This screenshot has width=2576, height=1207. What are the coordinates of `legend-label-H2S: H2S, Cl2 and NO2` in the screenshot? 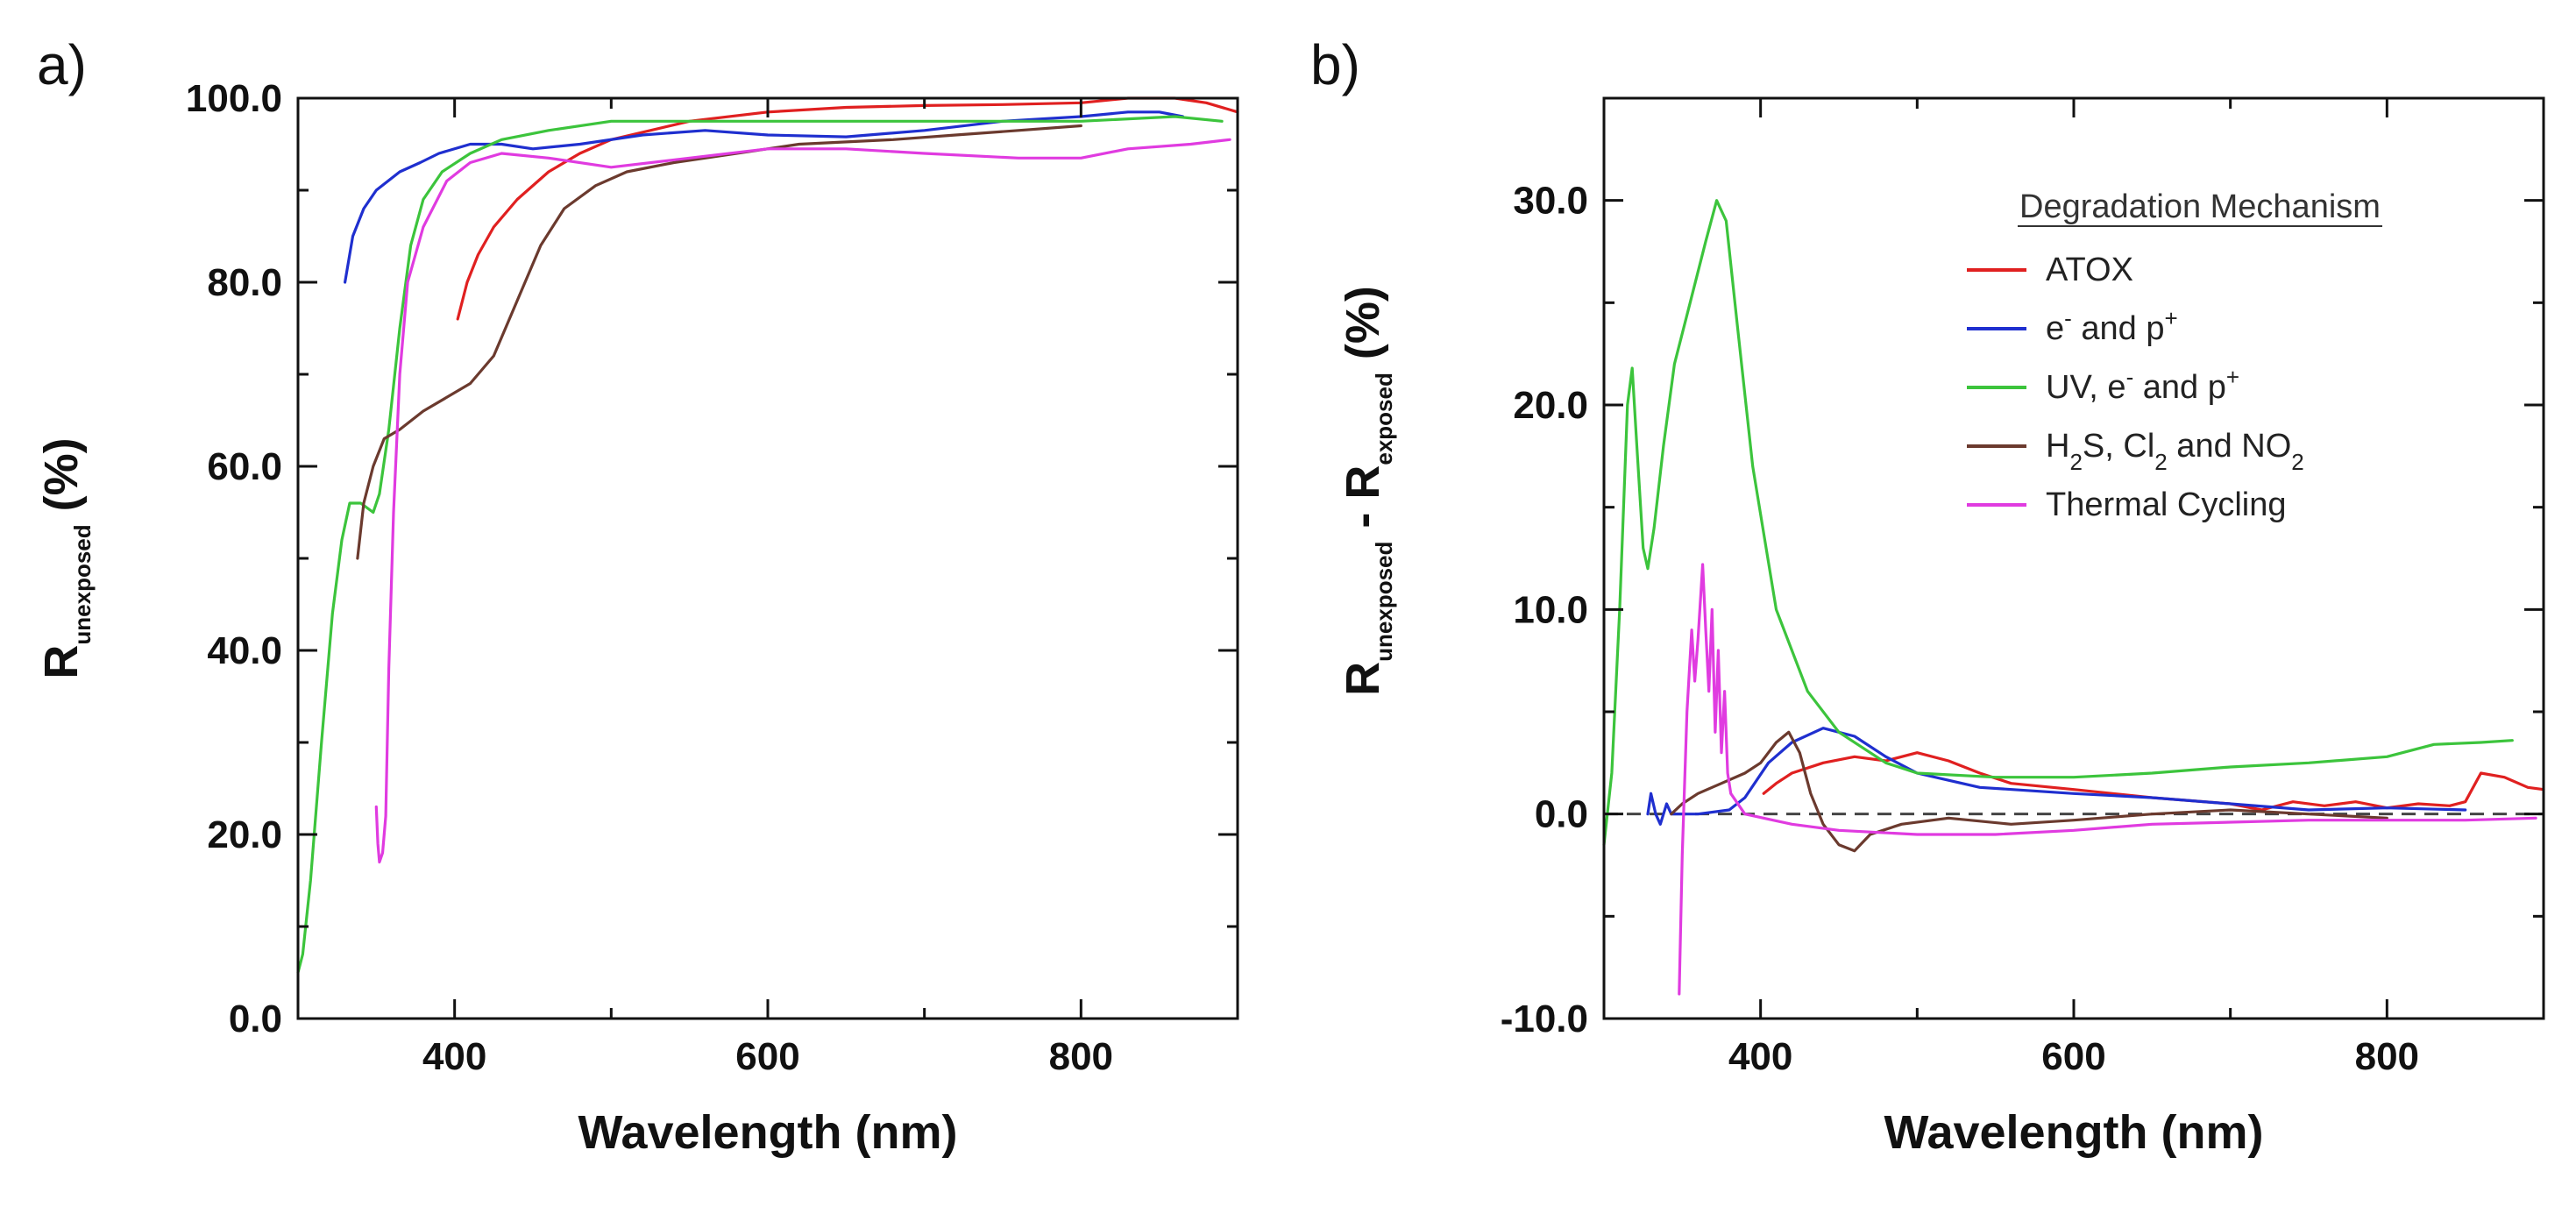 It's located at (2175, 452).